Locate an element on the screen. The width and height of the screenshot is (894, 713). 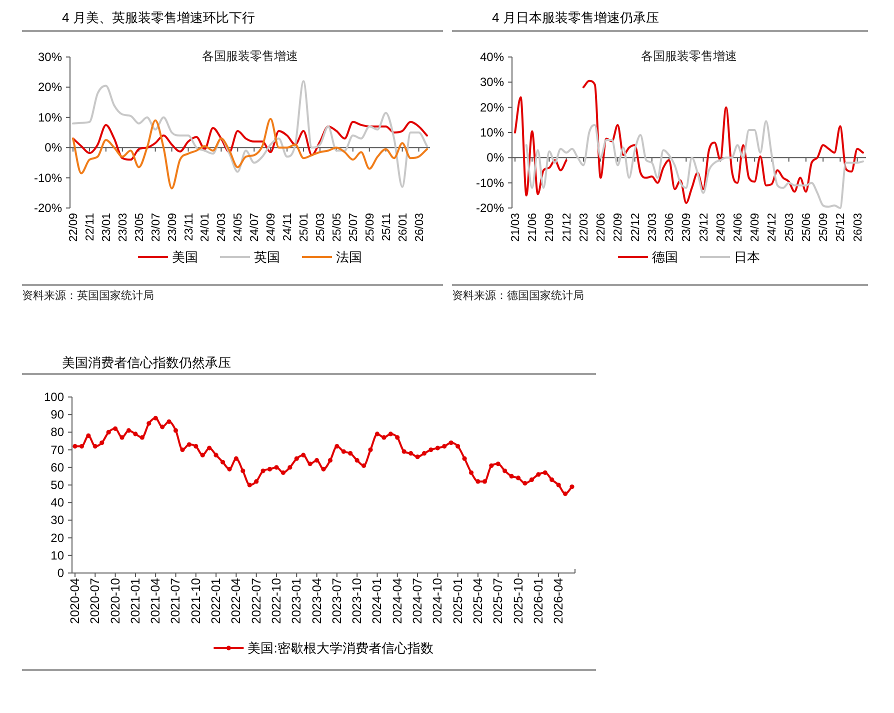
x-tick-label: 2024-01 is located at coordinates (377, 601).